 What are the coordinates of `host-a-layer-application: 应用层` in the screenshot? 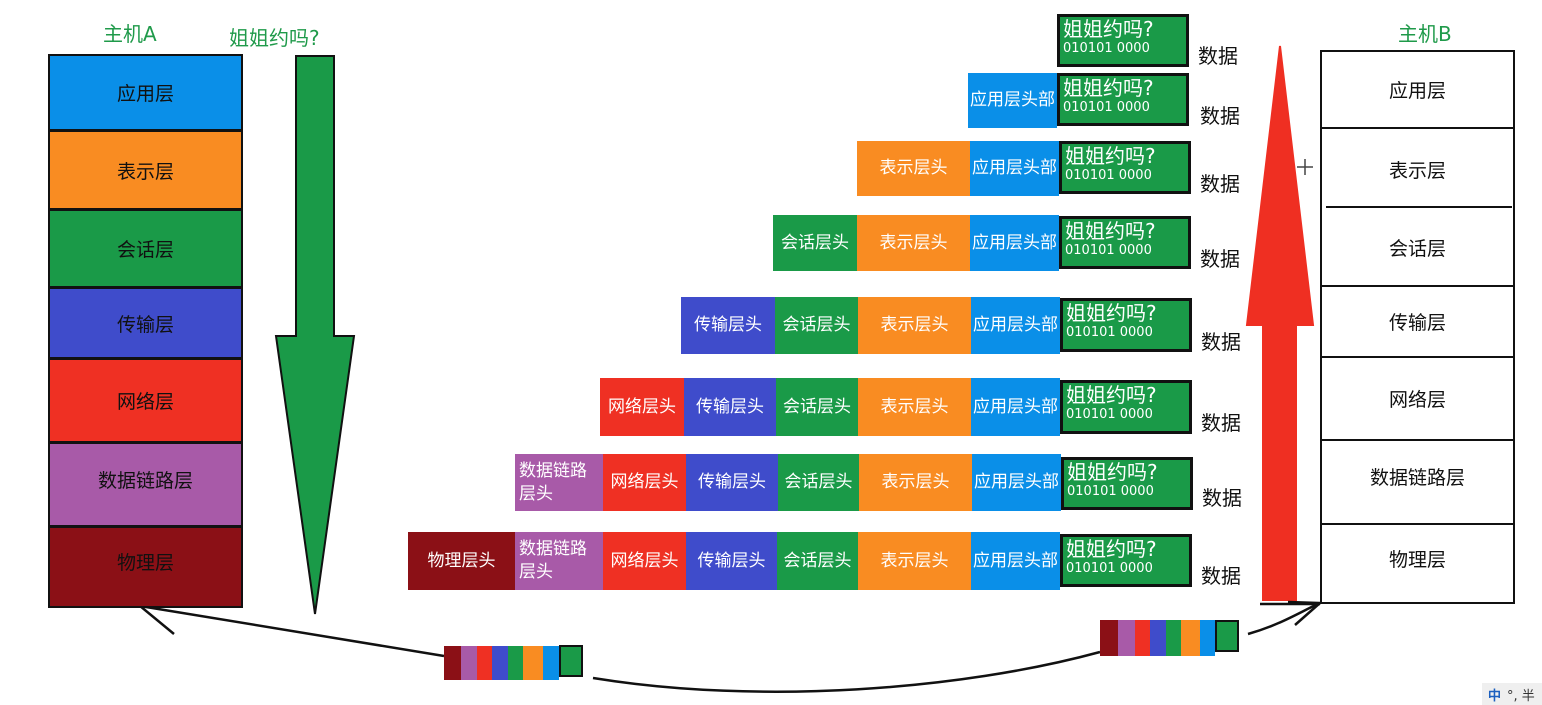 It's located at (145, 92).